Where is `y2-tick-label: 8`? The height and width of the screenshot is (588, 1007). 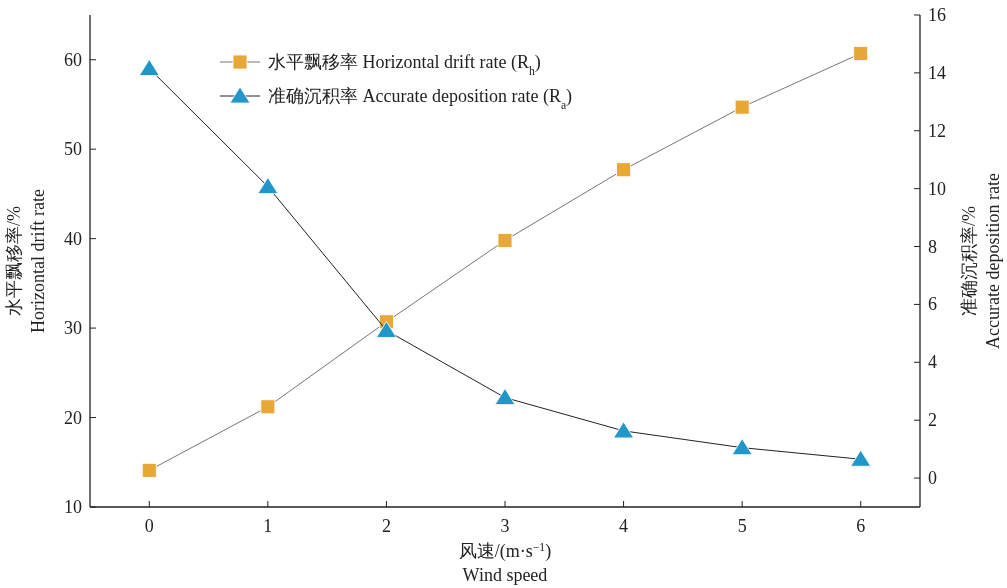
y2-tick-label: 8 is located at coordinates (932, 246).